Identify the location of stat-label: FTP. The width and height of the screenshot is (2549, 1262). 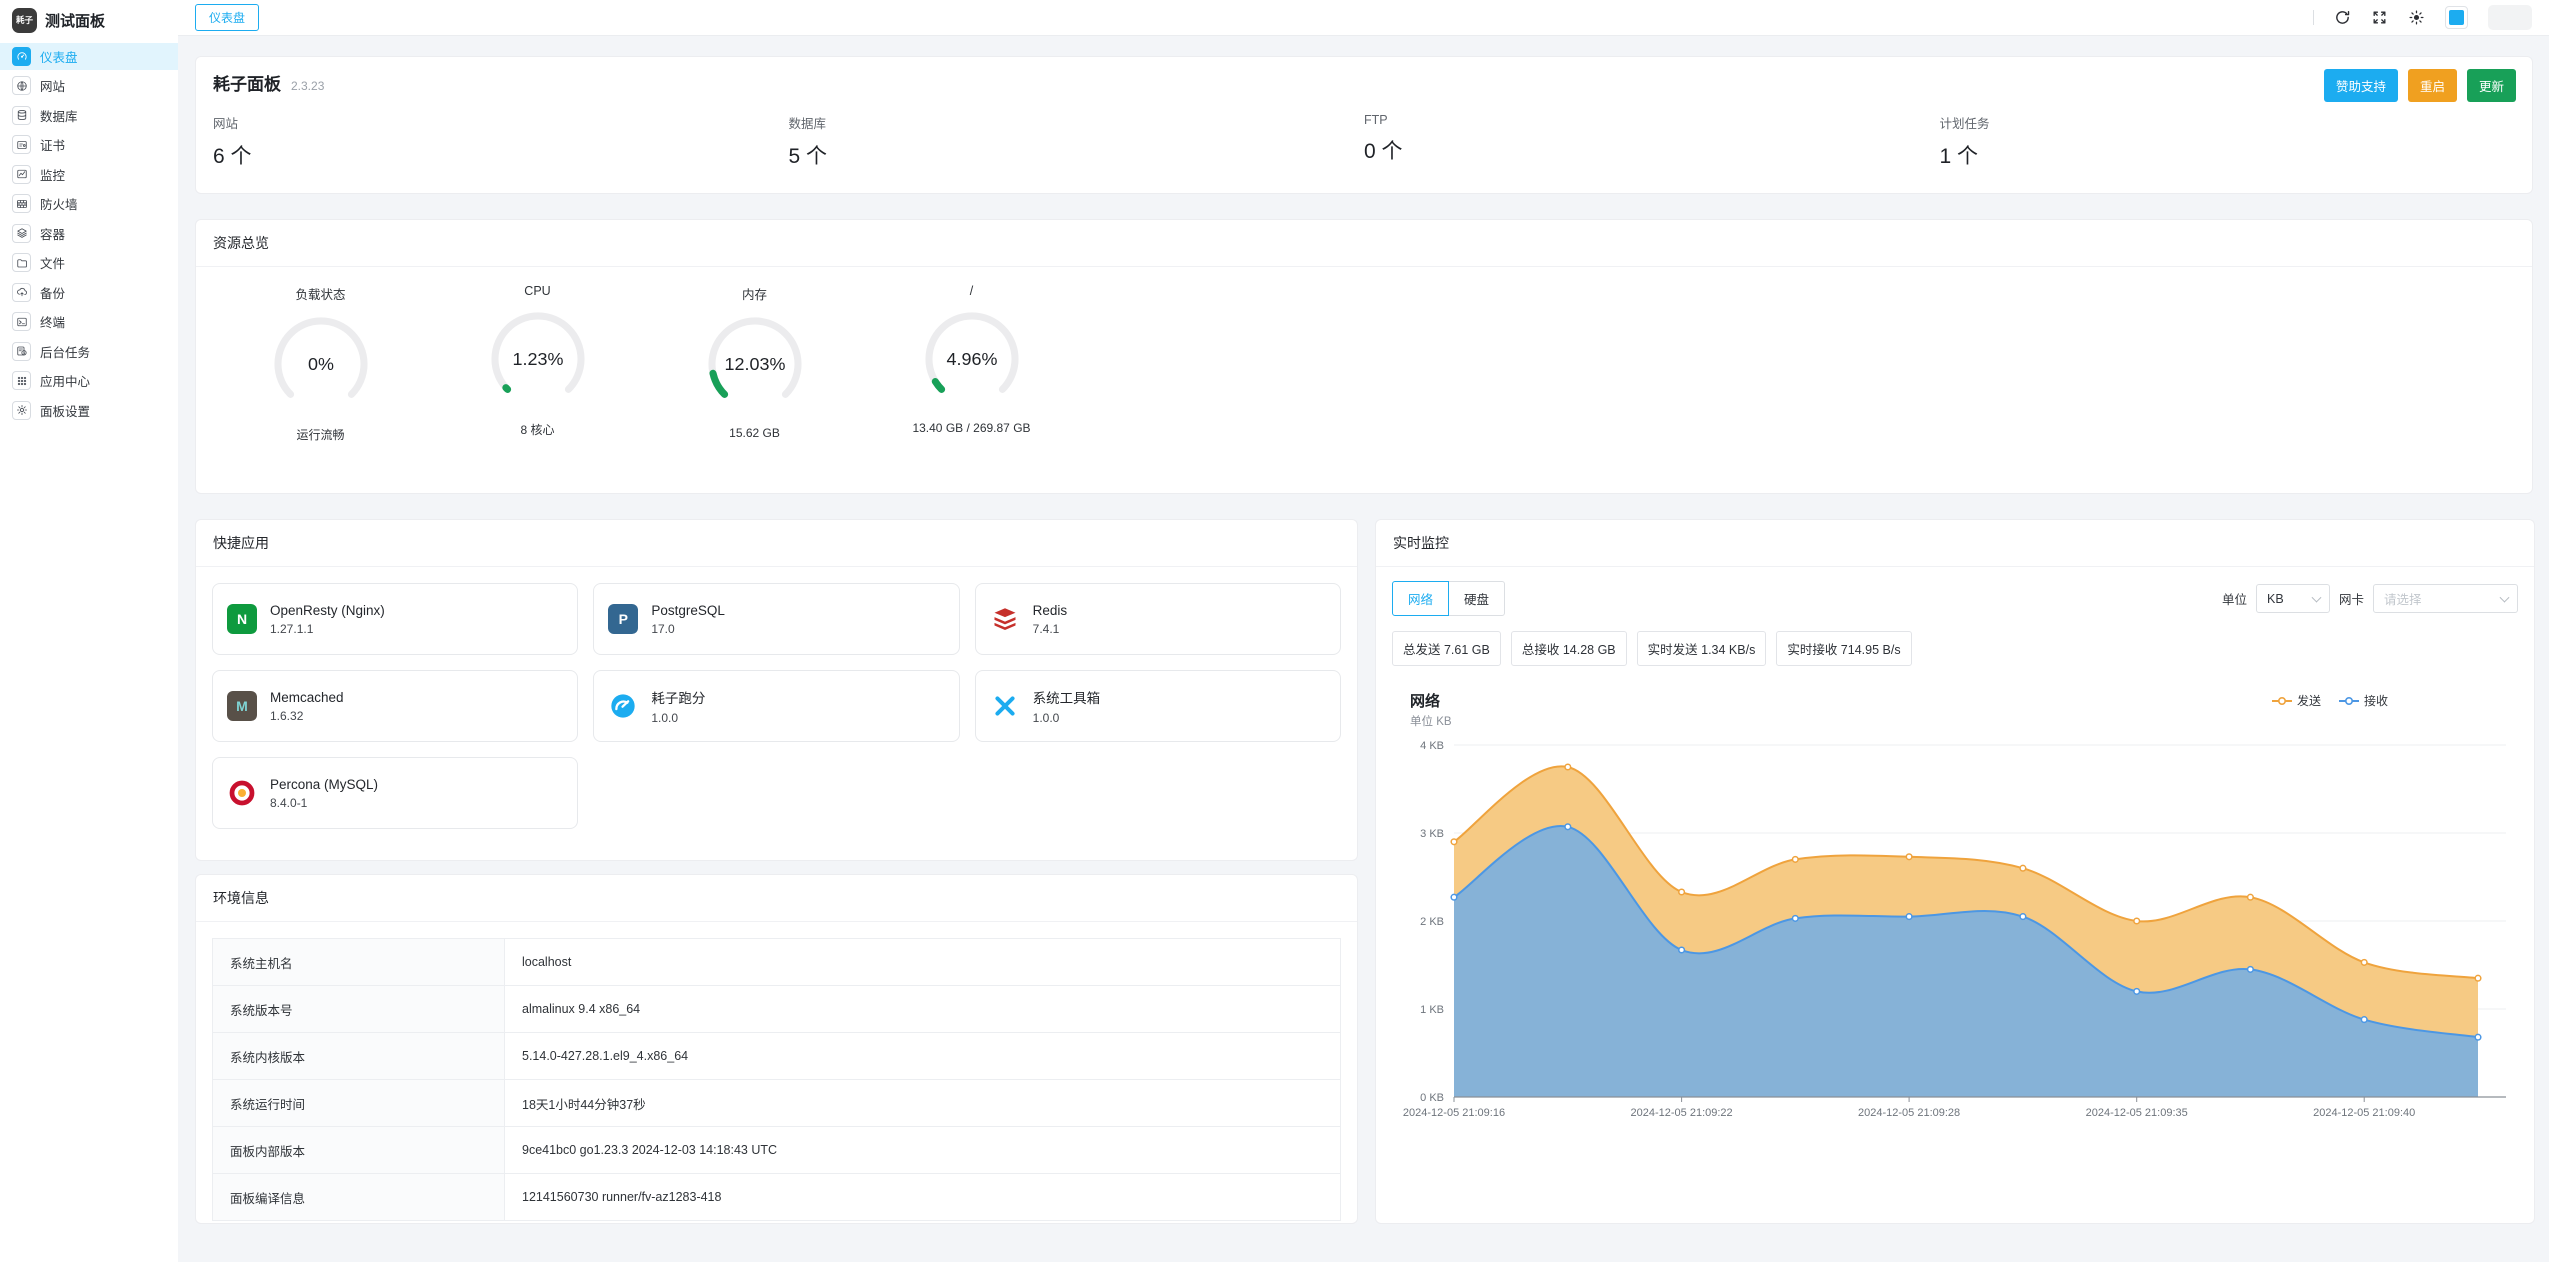
(1376, 120).